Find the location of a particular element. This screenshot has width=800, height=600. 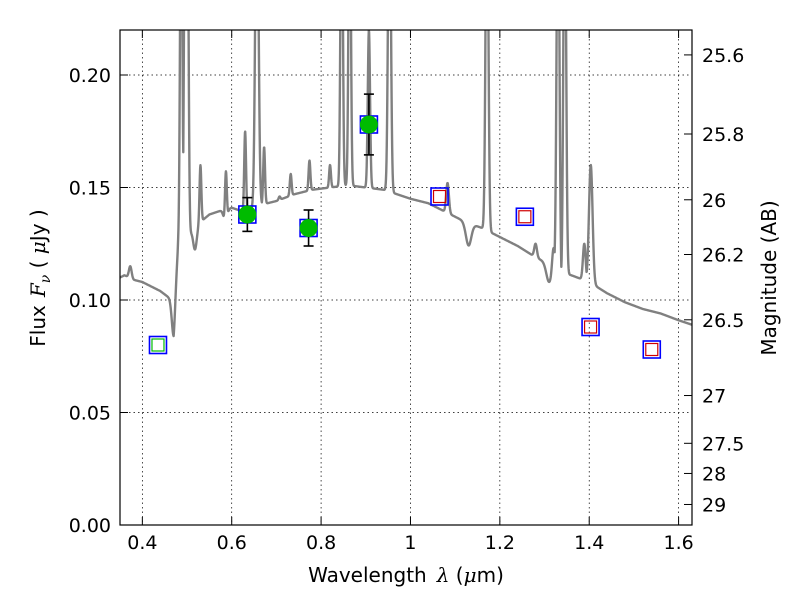

magnitude-tick-label: 29 is located at coordinates (714, 505).